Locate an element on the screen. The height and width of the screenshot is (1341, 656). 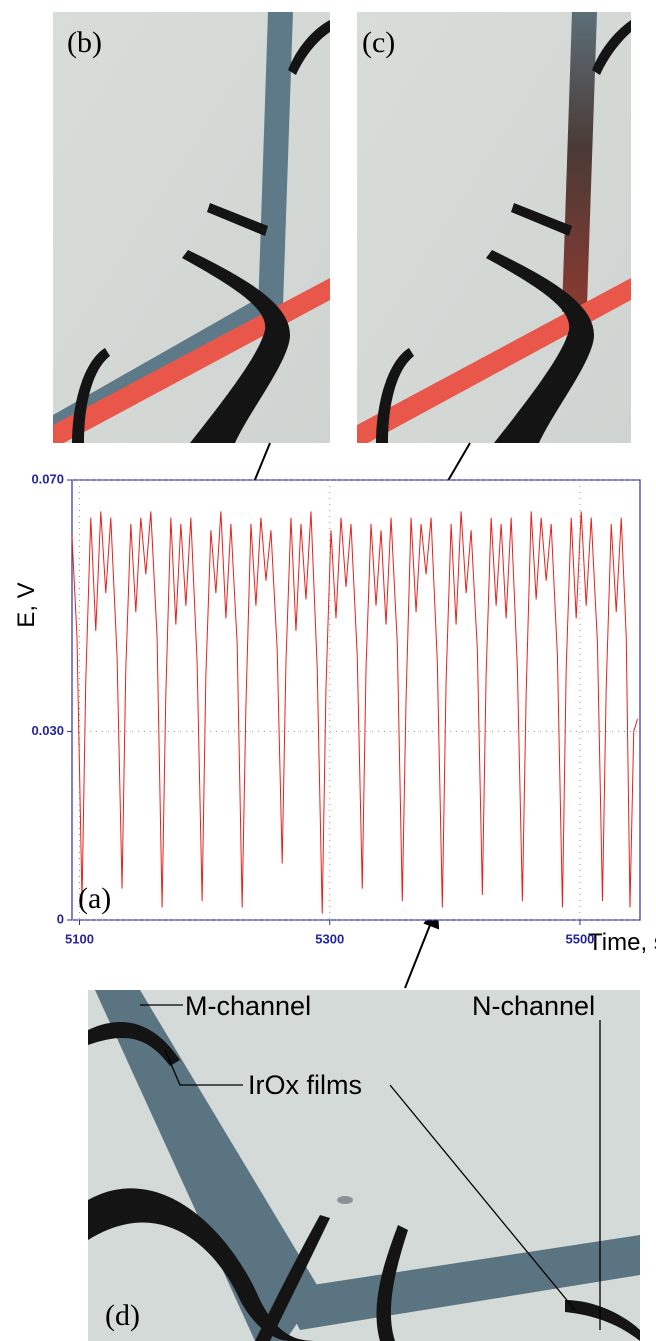
photo-b is located at coordinates (191, 227).